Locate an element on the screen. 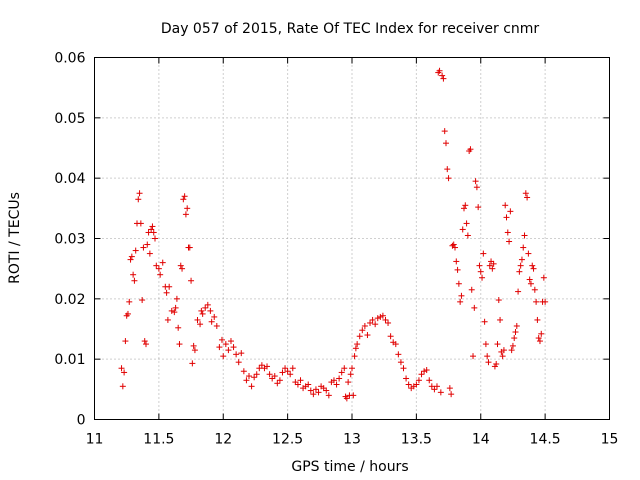 This screenshot has height=480, width=640. x-tick-label: 14.5 is located at coordinates (545, 440).